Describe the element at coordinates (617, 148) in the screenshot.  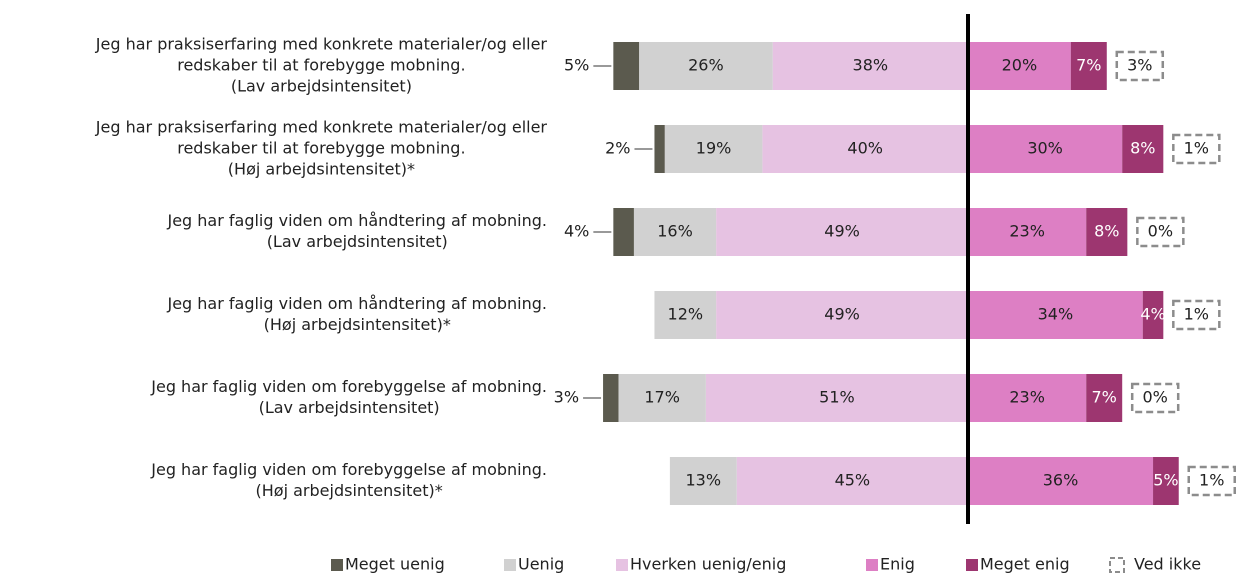
I see `data-label: 2%` at that location.